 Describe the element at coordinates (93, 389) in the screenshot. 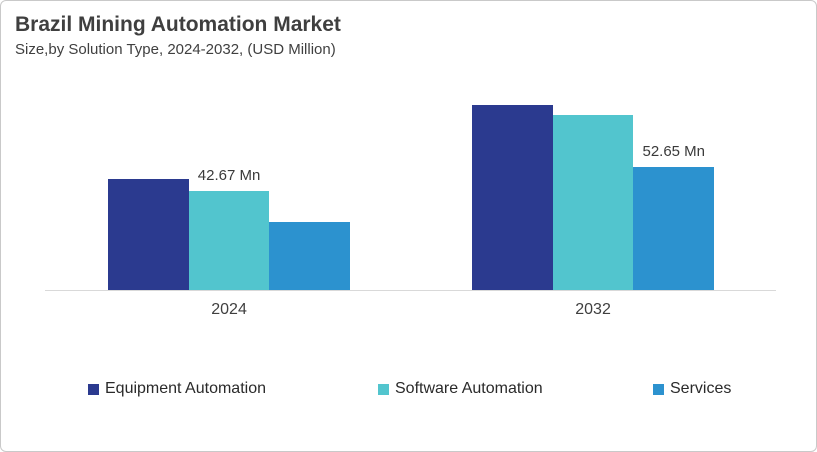

I see `legend-swatch-equipment-automation-icon` at that location.